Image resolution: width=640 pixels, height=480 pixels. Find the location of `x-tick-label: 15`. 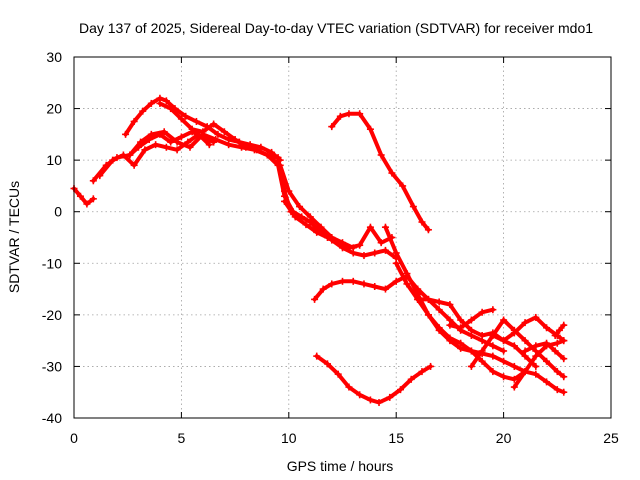

x-tick-label: 15 is located at coordinates (396, 438).